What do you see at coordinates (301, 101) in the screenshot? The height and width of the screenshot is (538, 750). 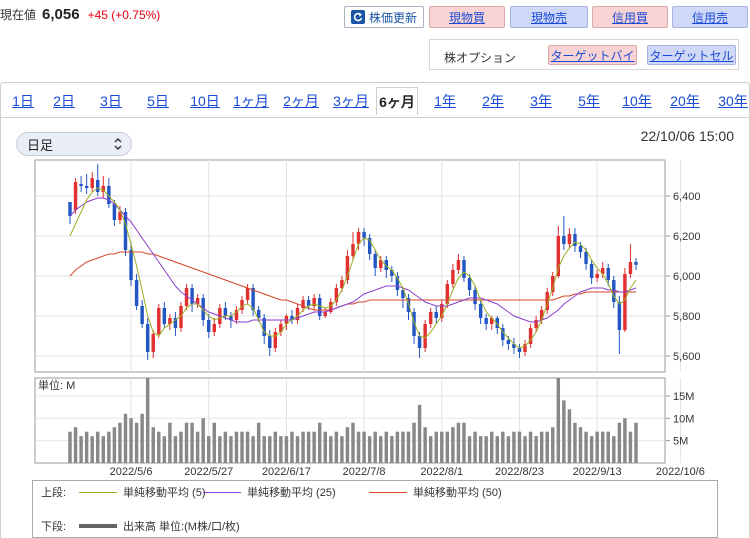 I see `tab-6: 2ヶ月` at bounding box center [301, 101].